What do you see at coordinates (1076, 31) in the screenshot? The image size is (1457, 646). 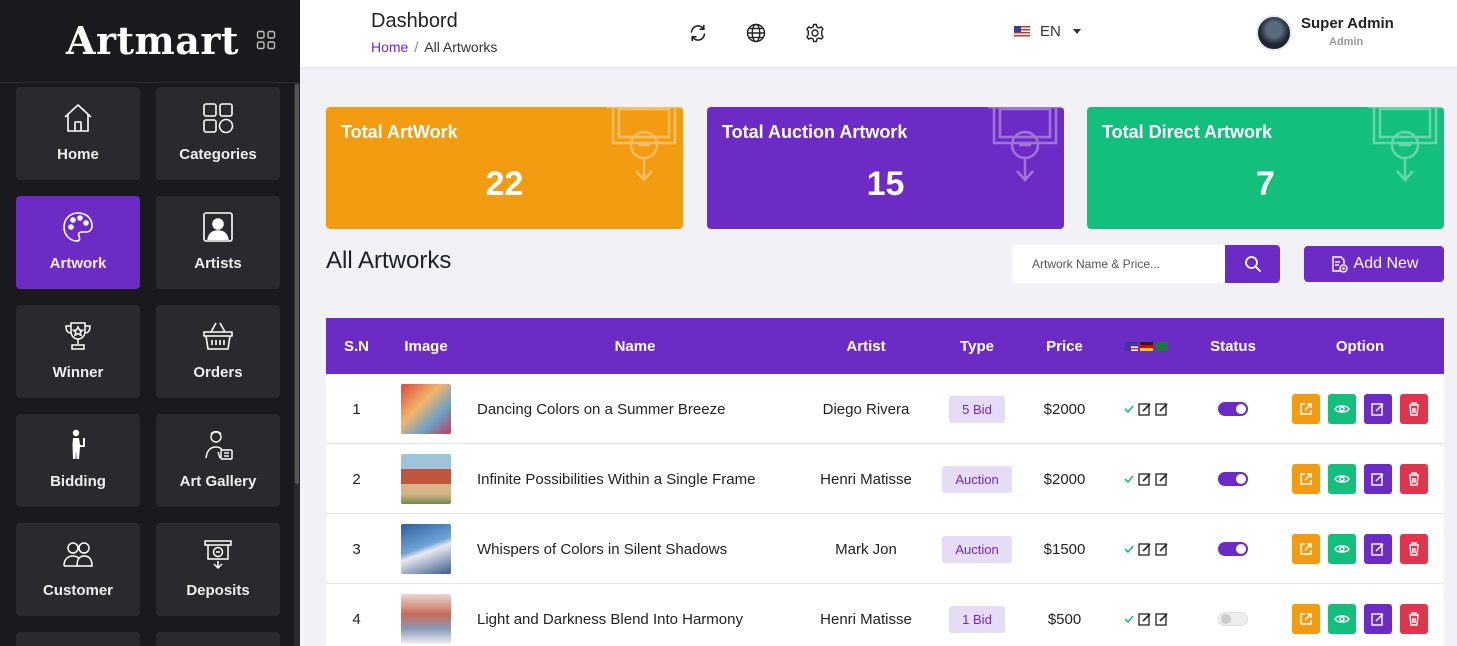 I see `chevron-down-icon` at bounding box center [1076, 31].